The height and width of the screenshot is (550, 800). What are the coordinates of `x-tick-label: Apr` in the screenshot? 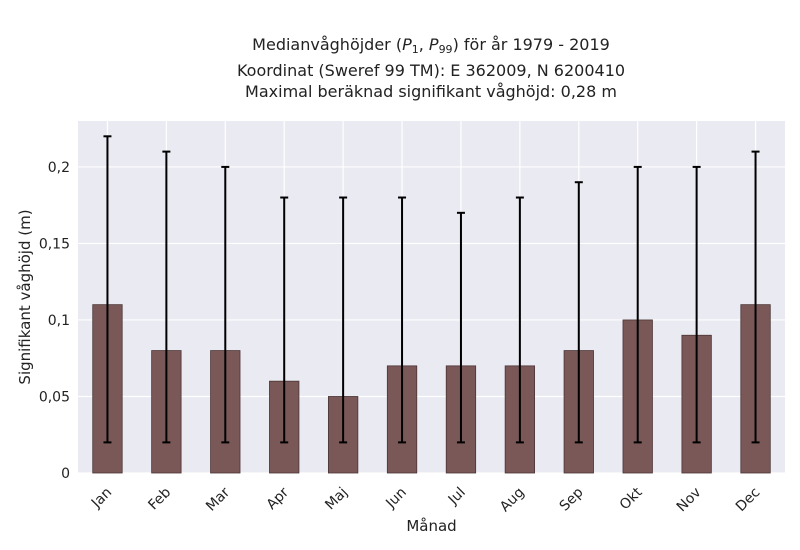 It's located at (278, 498).